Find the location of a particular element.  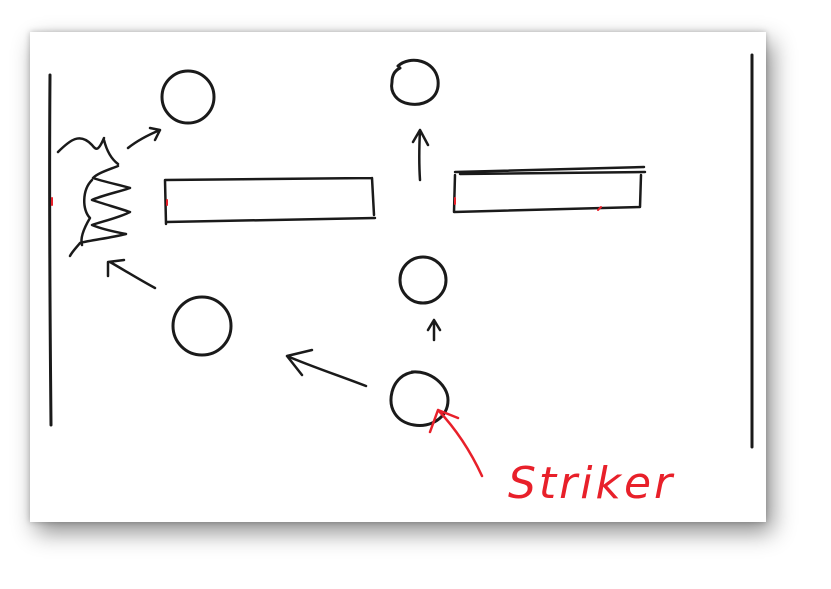

annotation-arrow is located at coordinates (456, 443).